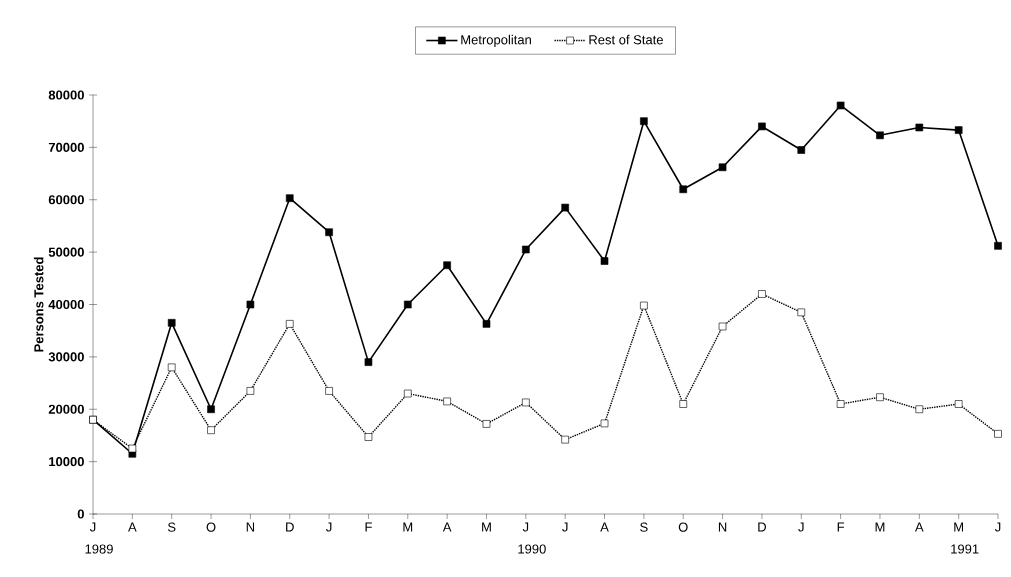 The height and width of the screenshot is (577, 1011). Describe the element at coordinates (532, 538) in the screenshot. I see `x-tick-label: J 1990` at that location.